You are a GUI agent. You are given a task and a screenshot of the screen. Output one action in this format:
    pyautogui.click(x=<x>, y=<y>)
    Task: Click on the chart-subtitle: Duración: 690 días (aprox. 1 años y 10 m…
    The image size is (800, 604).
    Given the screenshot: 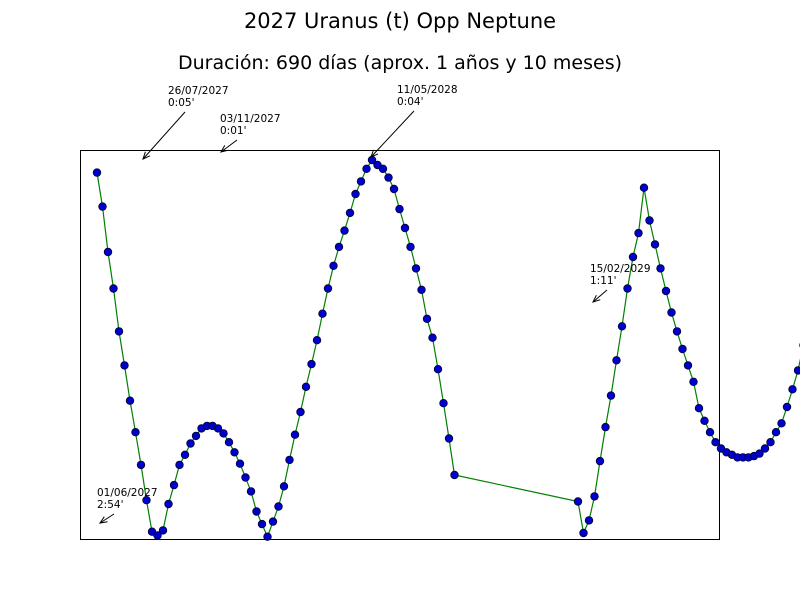 What is the action you would take?
    pyautogui.click(x=400, y=63)
    